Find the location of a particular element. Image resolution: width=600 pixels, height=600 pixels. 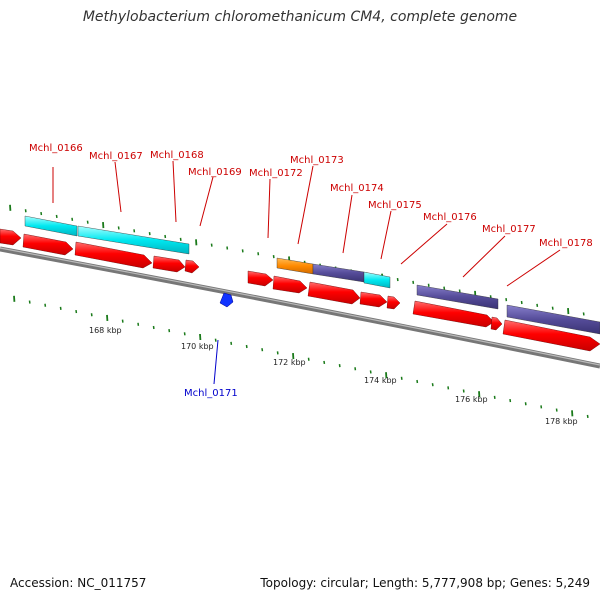

position-label-172: 172 kbp is located at coordinates (289, 362).